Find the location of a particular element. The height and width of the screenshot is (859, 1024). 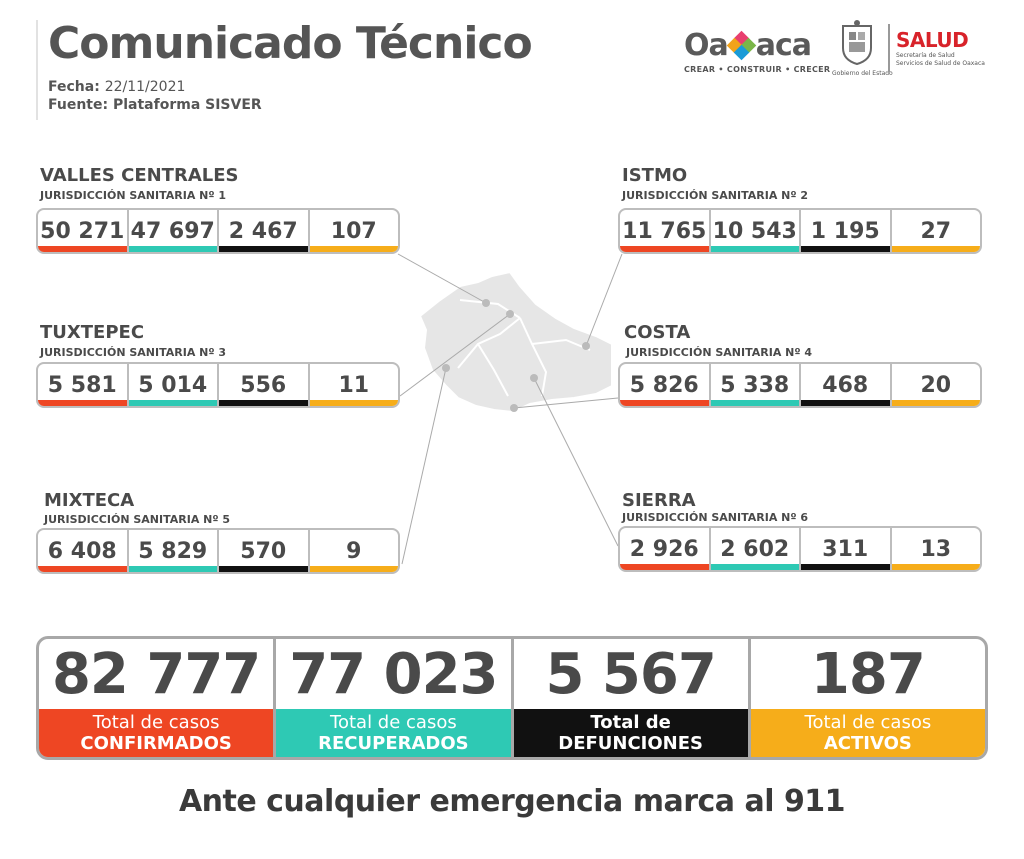

recovered-count: 5 014 is located at coordinates (173, 385).